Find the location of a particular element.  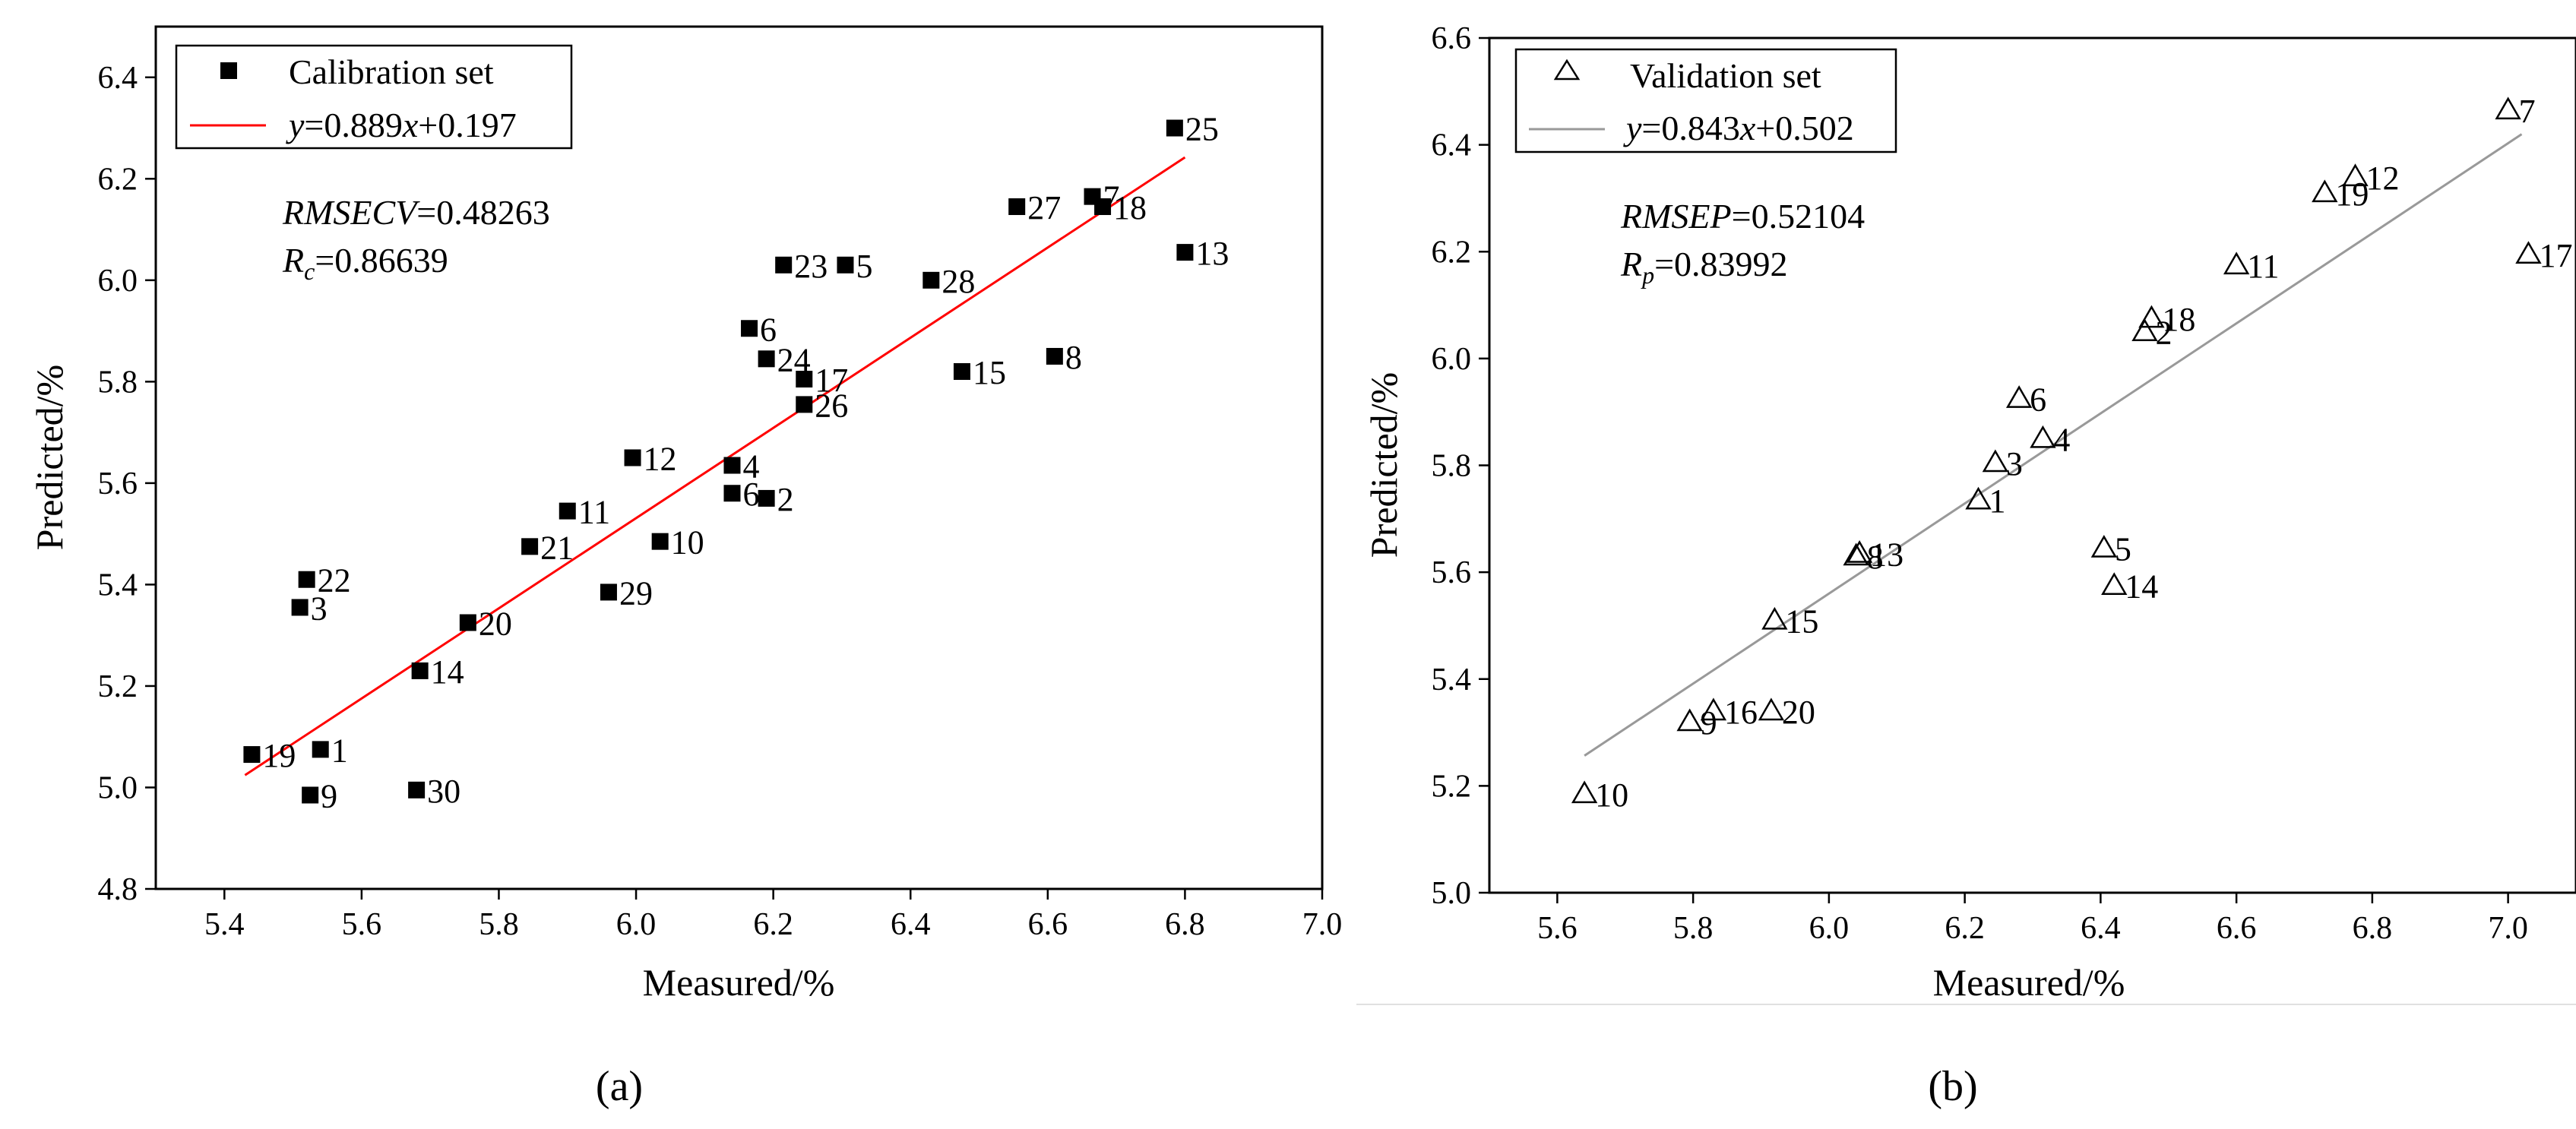

legend-a: Calibration set y=0.889x+0.197 is located at coordinates (374, 97).